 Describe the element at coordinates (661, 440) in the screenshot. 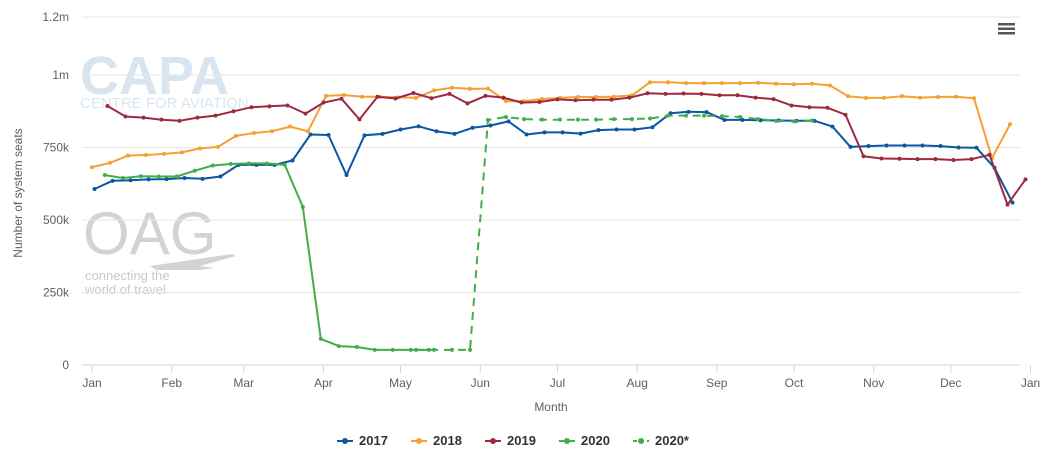

I see `legend-item: 2020*` at that location.